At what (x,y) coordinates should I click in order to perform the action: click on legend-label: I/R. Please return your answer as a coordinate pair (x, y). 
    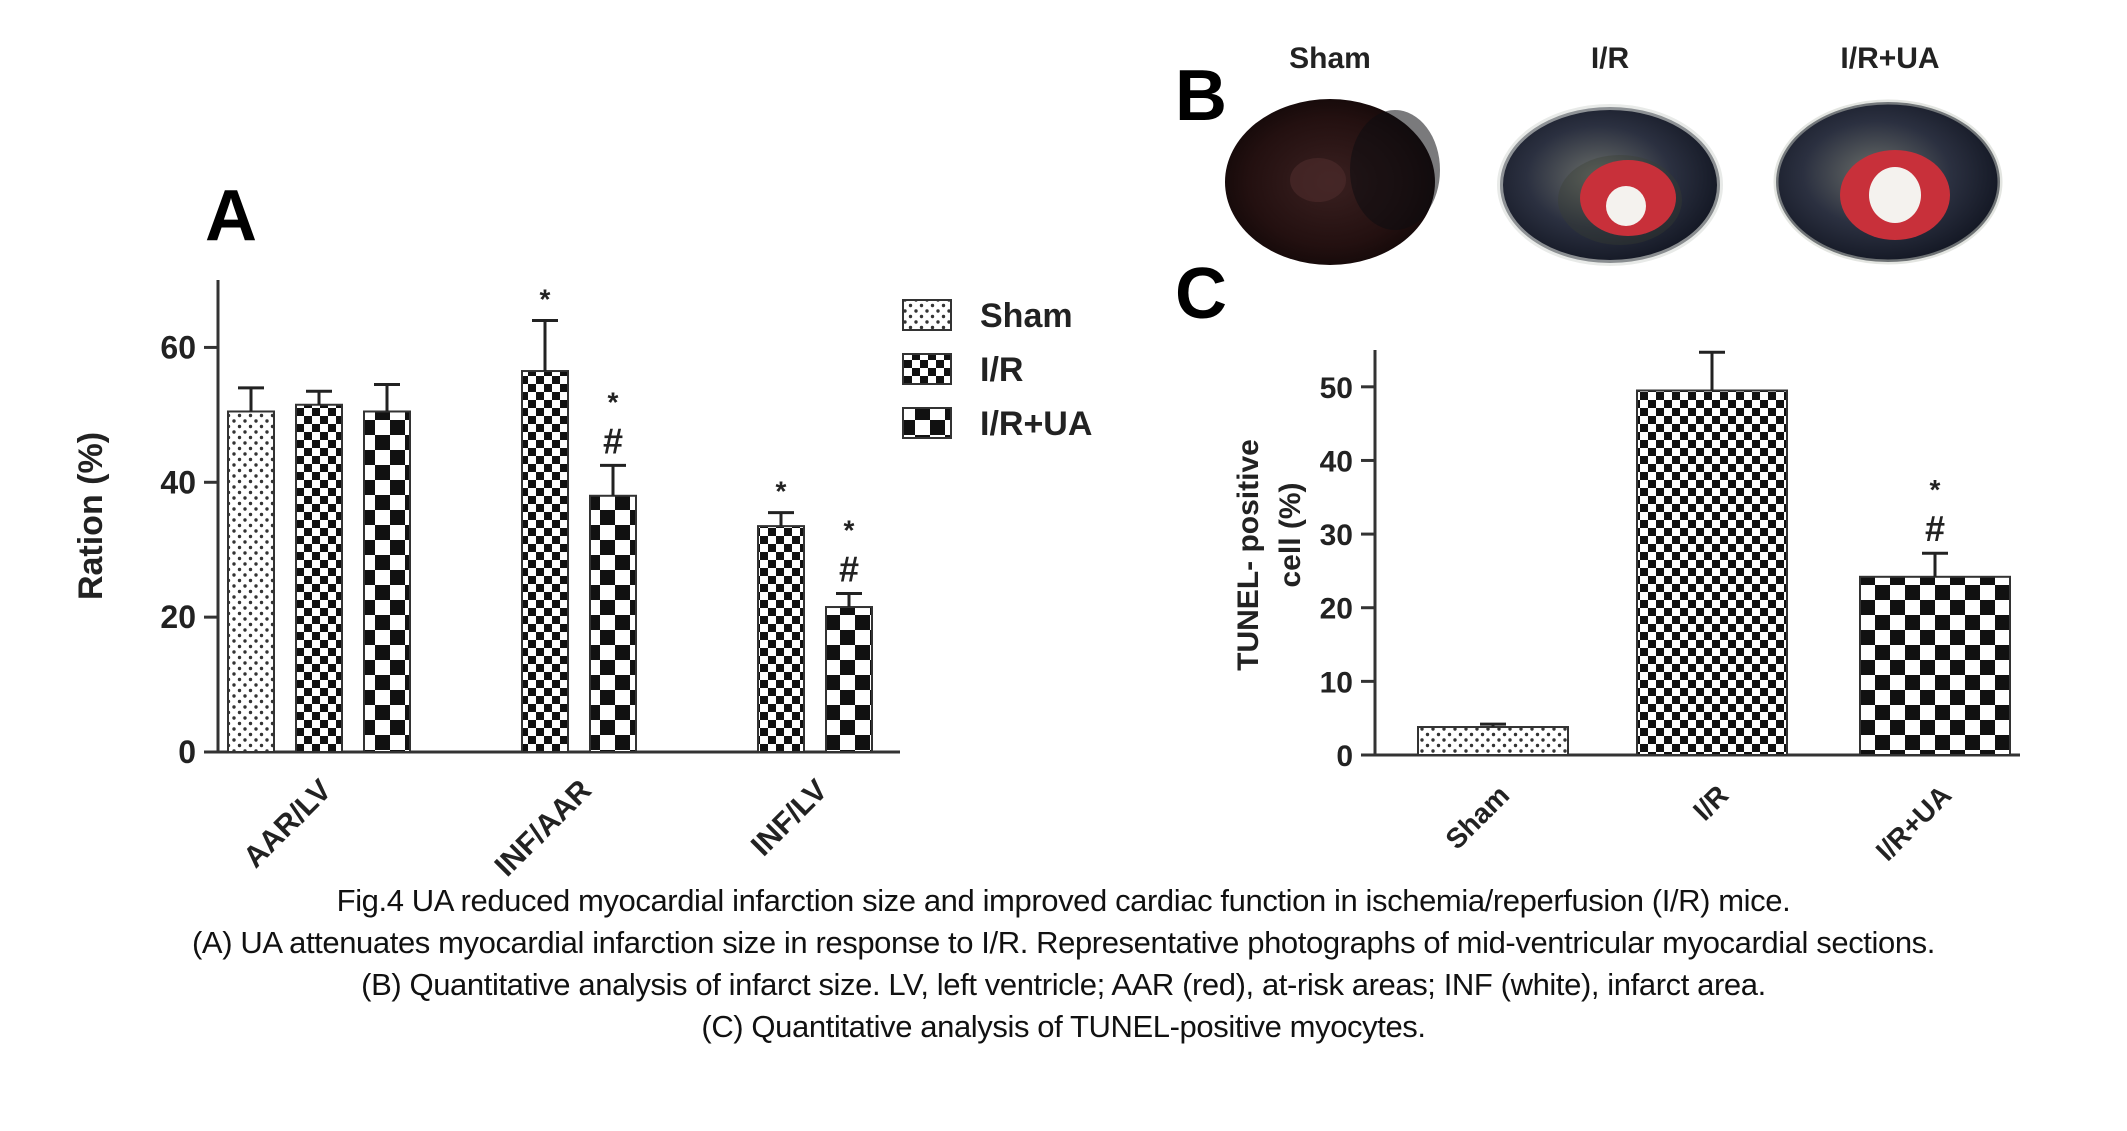
    Looking at the image, I should click on (1001, 370).